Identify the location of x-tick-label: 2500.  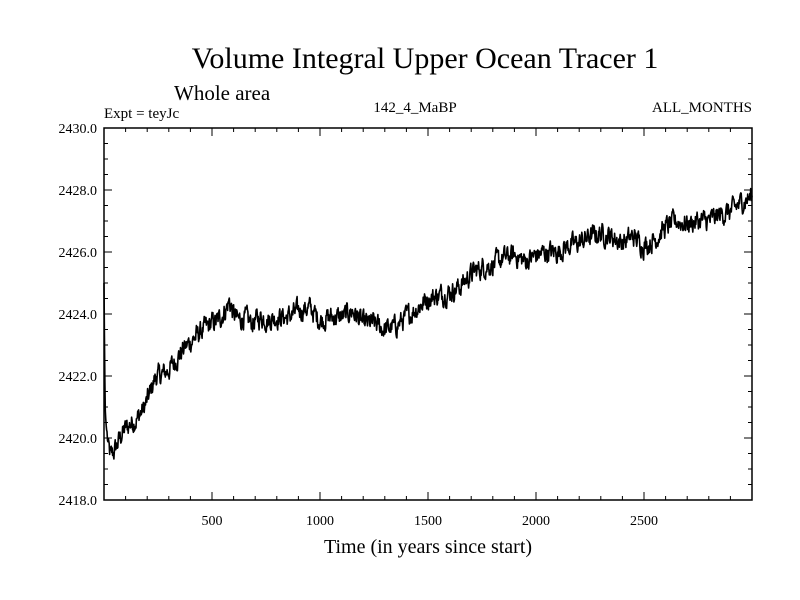
(644, 521).